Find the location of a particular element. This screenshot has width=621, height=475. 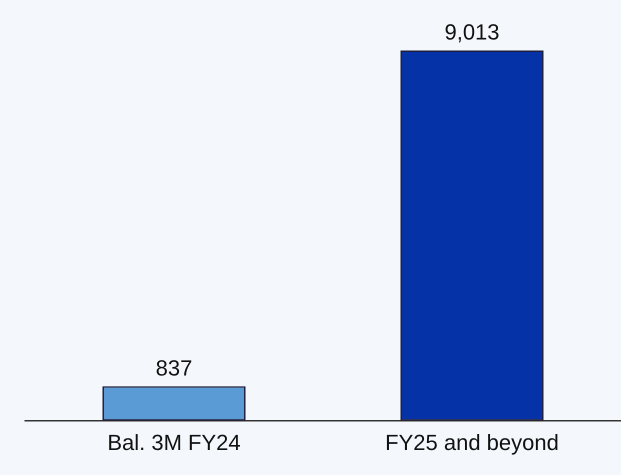

x-tick-label: Bal. 3M FY24 is located at coordinates (174, 442).